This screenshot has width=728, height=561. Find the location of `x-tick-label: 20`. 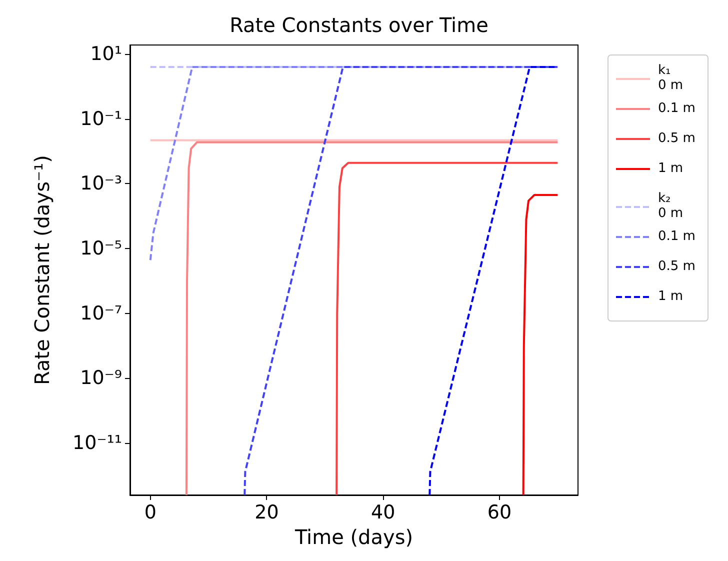

x-tick-label: 20 is located at coordinates (266, 513).